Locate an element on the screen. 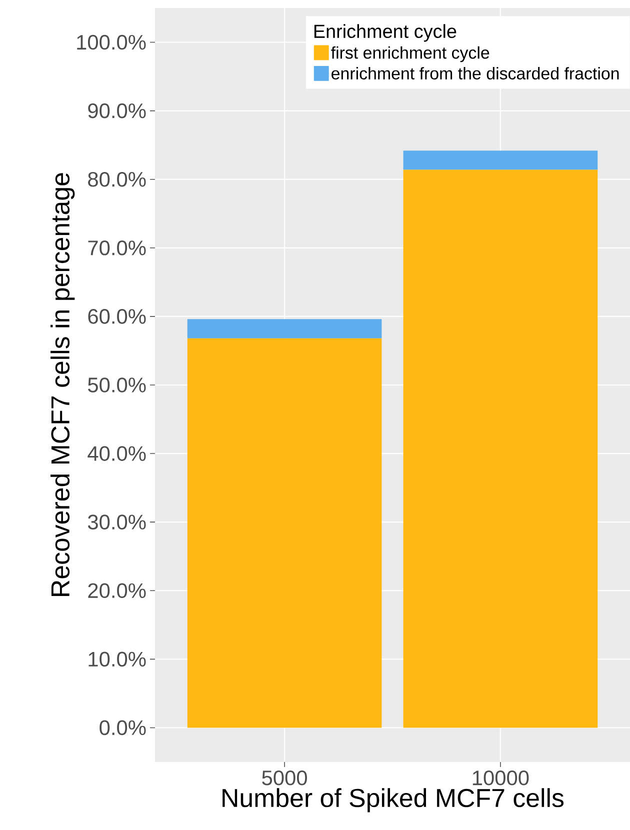 This screenshot has height=830, width=630. y-tick-label: 50.0% is located at coordinates (117, 385).